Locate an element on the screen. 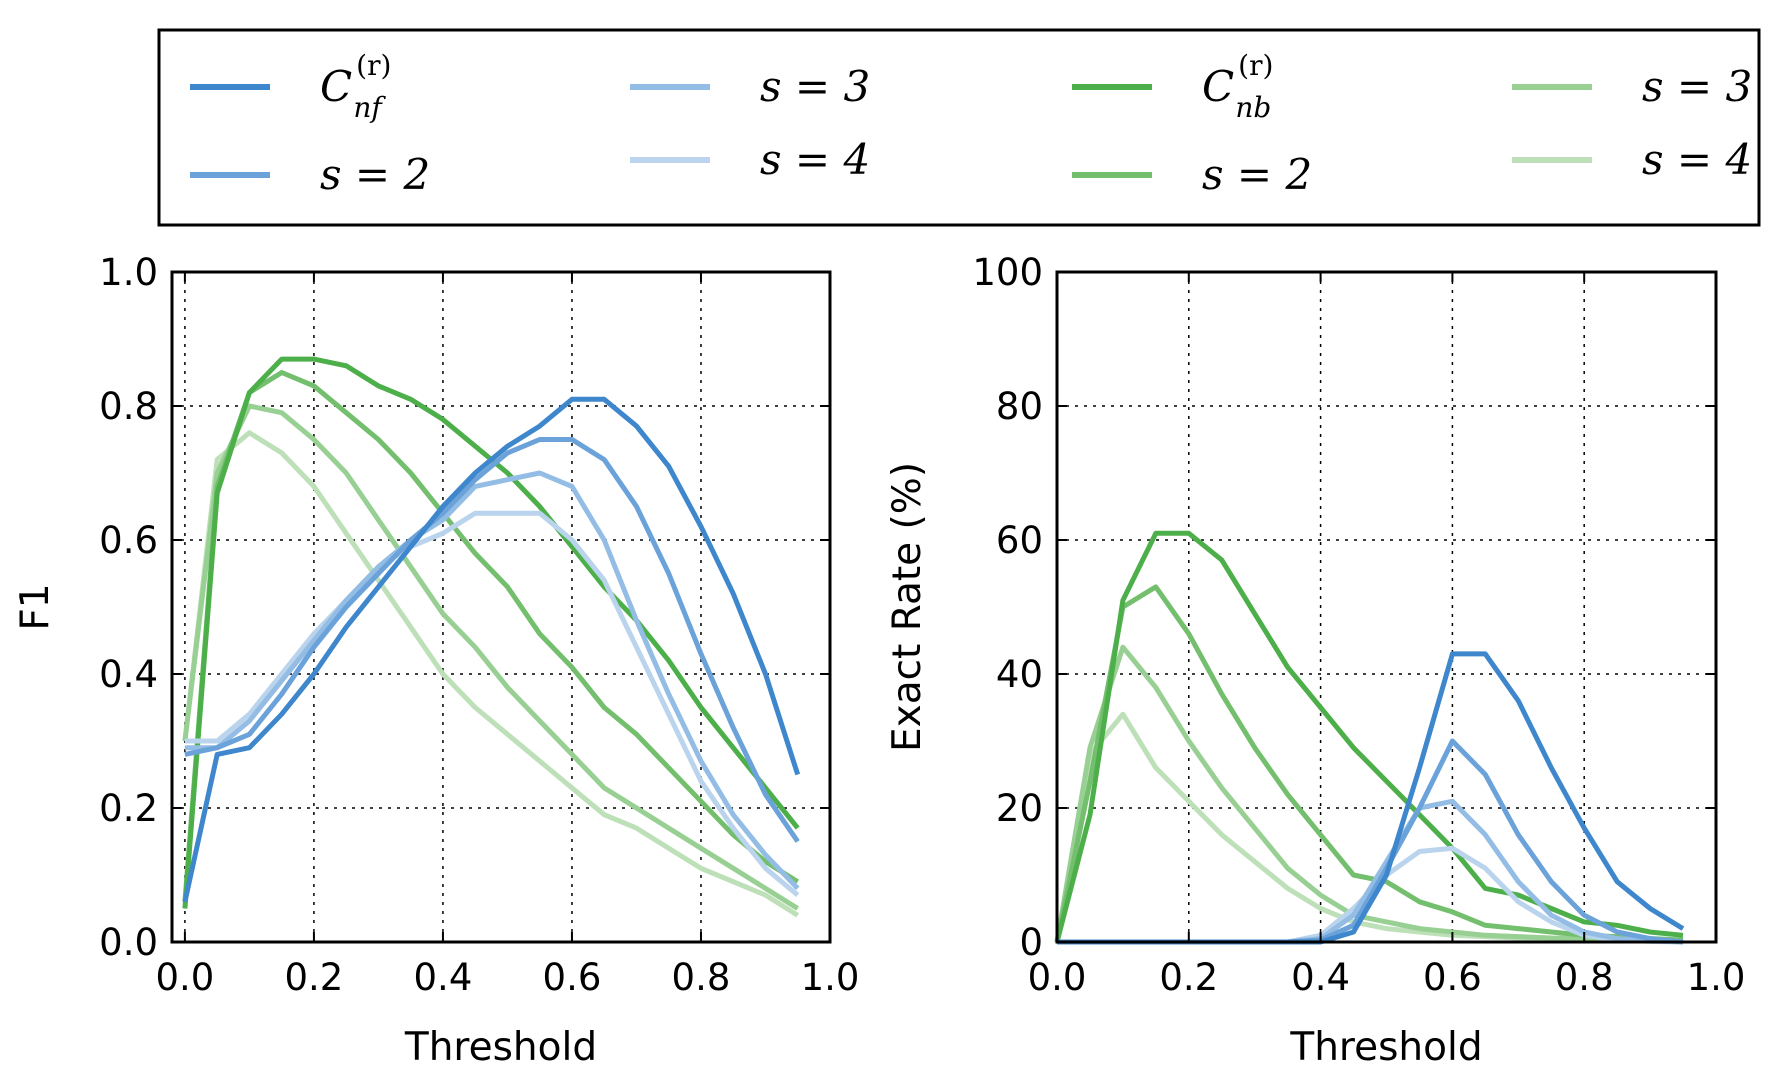  y-tick-label: 40 is located at coordinates (1019, 674).